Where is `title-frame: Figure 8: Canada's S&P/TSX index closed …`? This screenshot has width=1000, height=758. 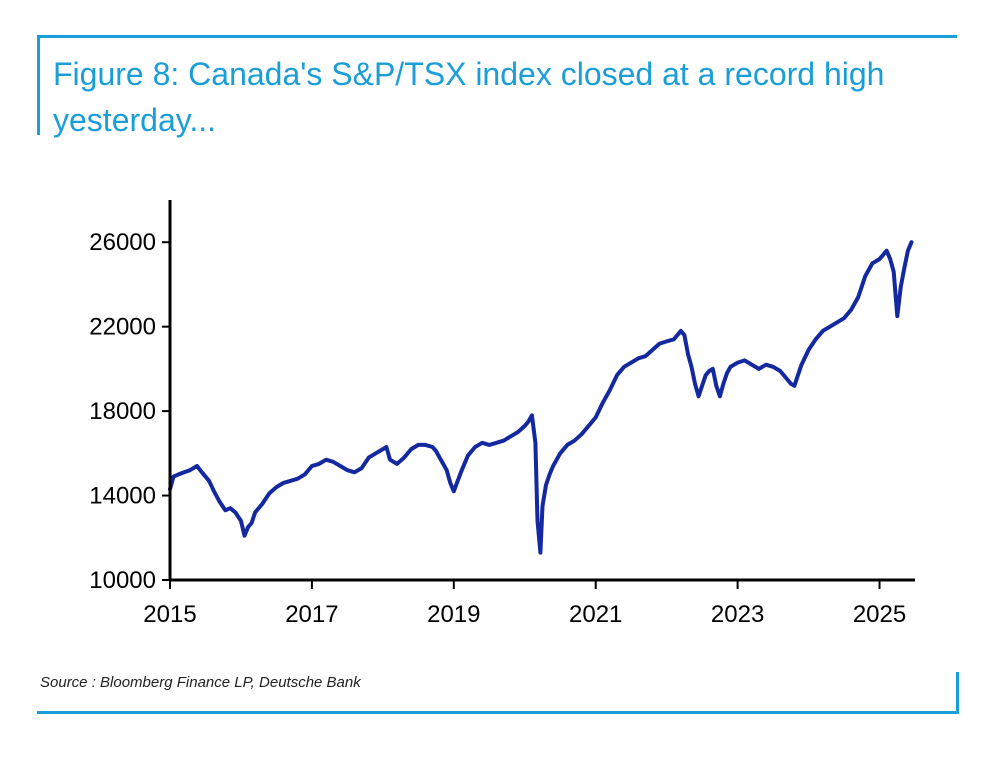
title-frame: Figure 8: Canada's S&P/TSX index closed … is located at coordinates (497, 86).